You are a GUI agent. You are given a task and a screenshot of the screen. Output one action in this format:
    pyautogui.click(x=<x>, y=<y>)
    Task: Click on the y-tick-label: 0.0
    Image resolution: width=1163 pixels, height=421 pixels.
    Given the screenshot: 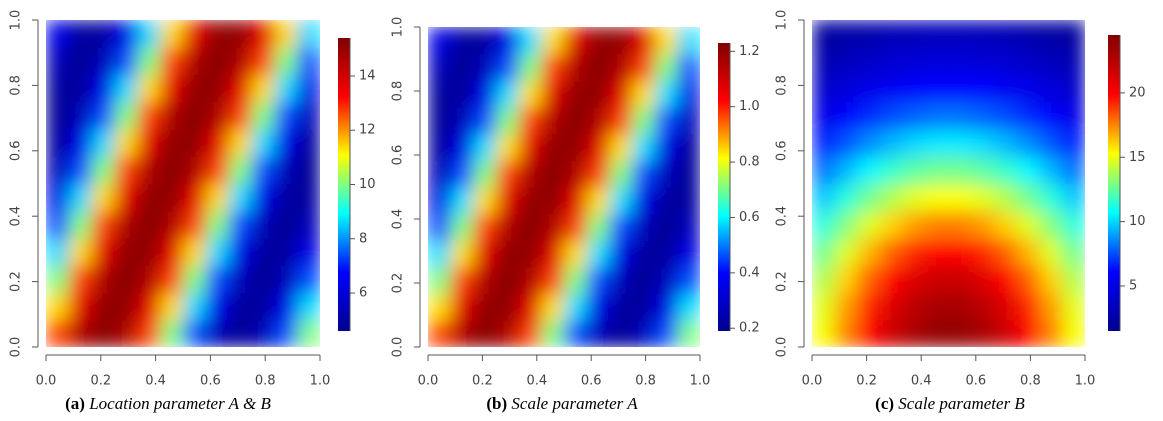 What is the action you would take?
    pyautogui.click(x=782, y=347)
    